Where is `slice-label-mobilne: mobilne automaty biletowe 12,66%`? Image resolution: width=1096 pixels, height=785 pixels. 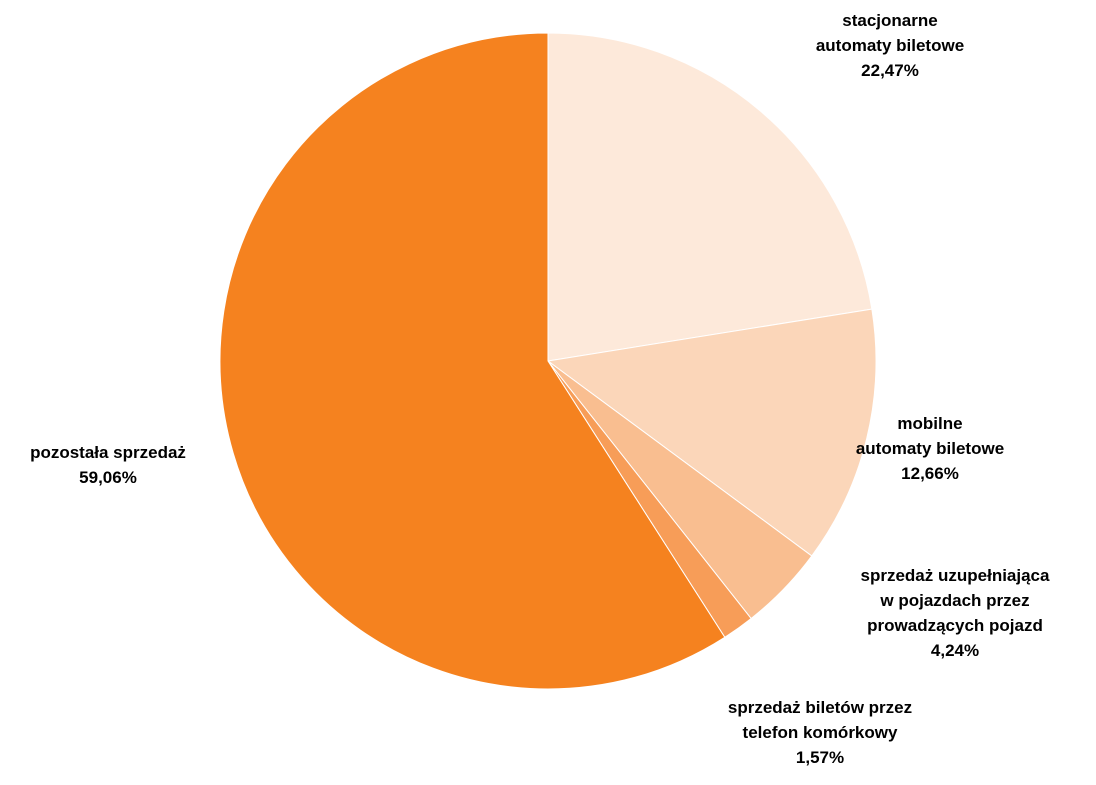
slice-label-mobilne: mobilne automaty biletowe 12,66% is located at coordinates (930, 448).